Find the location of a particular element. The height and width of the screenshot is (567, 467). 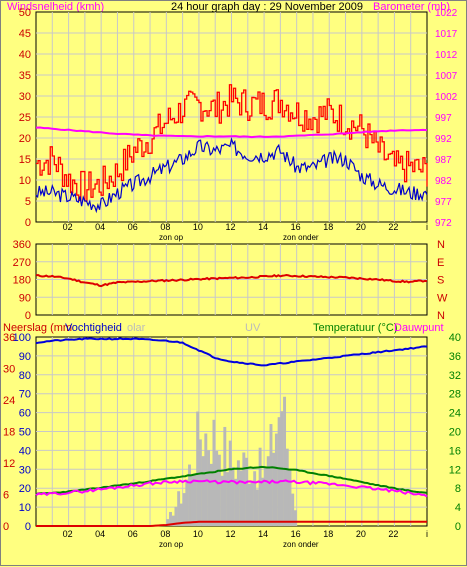

sunrise-label-1: zon op is located at coordinates (171, 237).